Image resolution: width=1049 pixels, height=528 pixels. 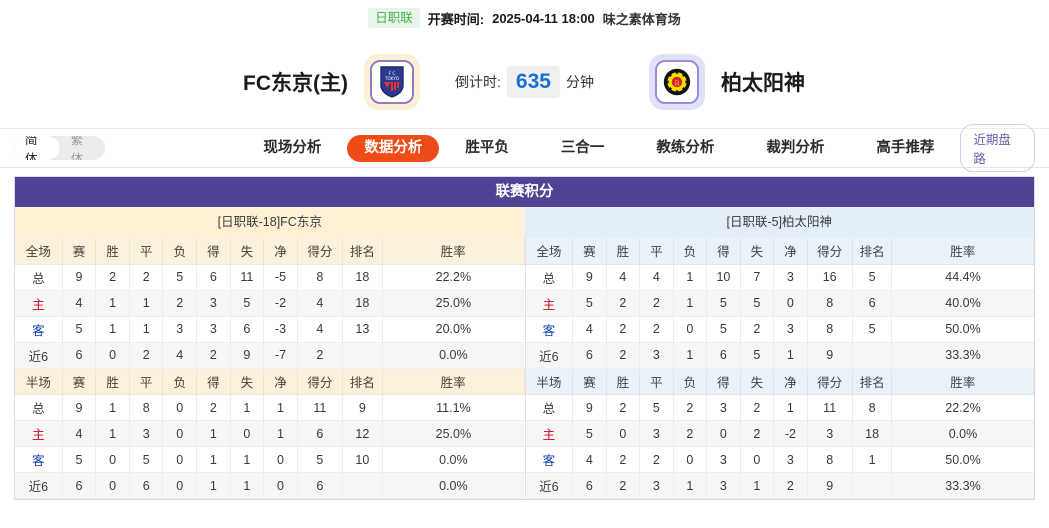 What do you see at coordinates (320, 251) in the screenshot?
I see `home-fulltime-header-col-8: 得分` at bounding box center [320, 251].